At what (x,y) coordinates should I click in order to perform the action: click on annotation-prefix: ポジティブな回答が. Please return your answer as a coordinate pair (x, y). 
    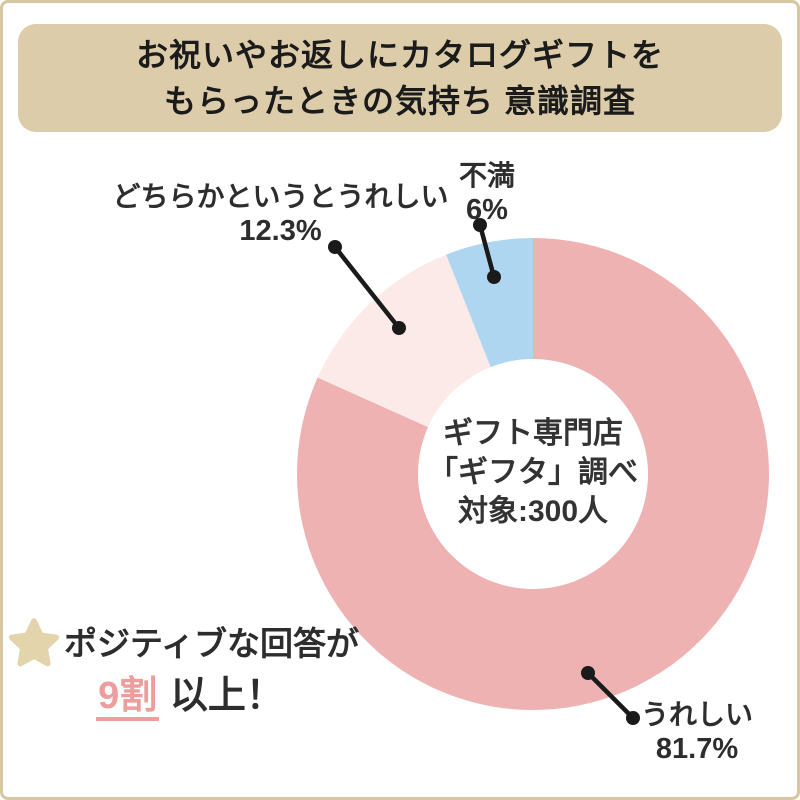
    Looking at the image, I should click on (212, 643).